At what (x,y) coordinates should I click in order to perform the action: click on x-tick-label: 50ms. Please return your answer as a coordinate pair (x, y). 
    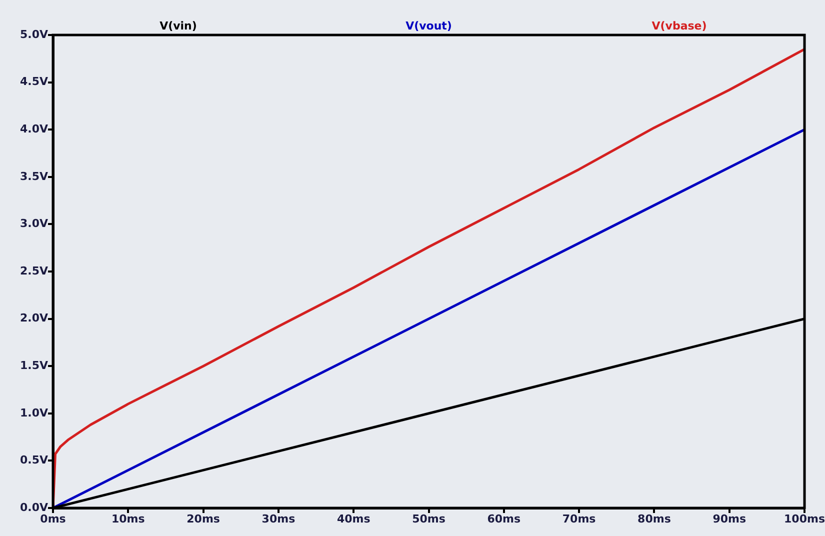
    Looking at the image, I should click on (429, 519).